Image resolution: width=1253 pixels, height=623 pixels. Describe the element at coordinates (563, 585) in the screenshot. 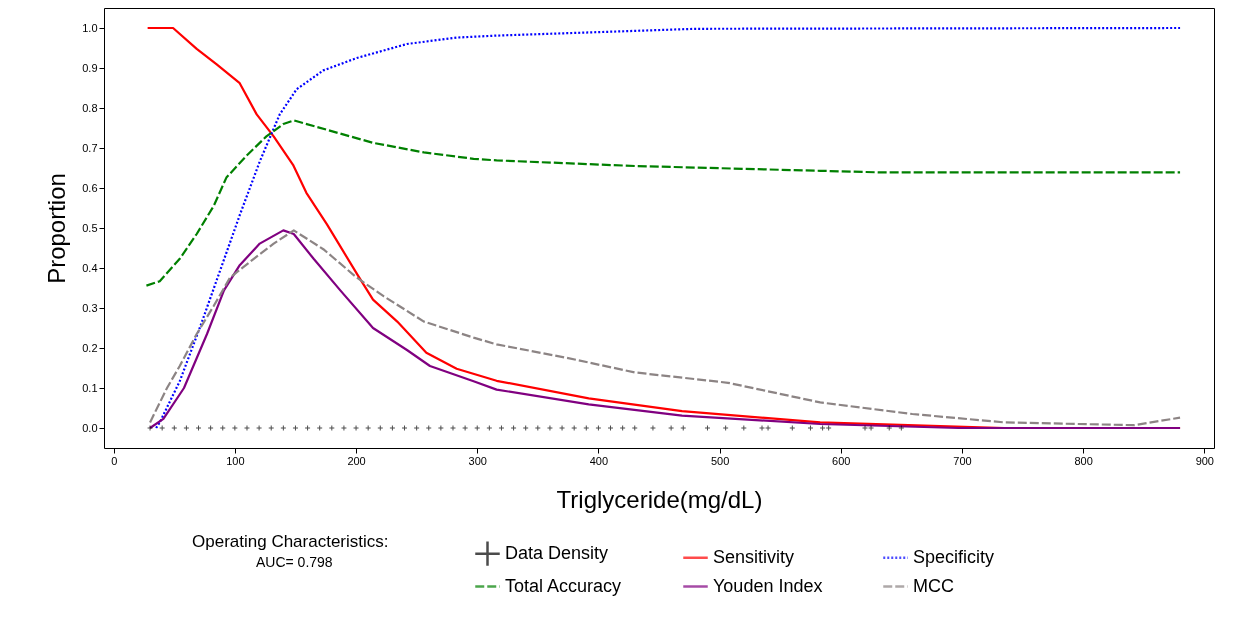

I see `legend-label: Total Accuracy` at that location.